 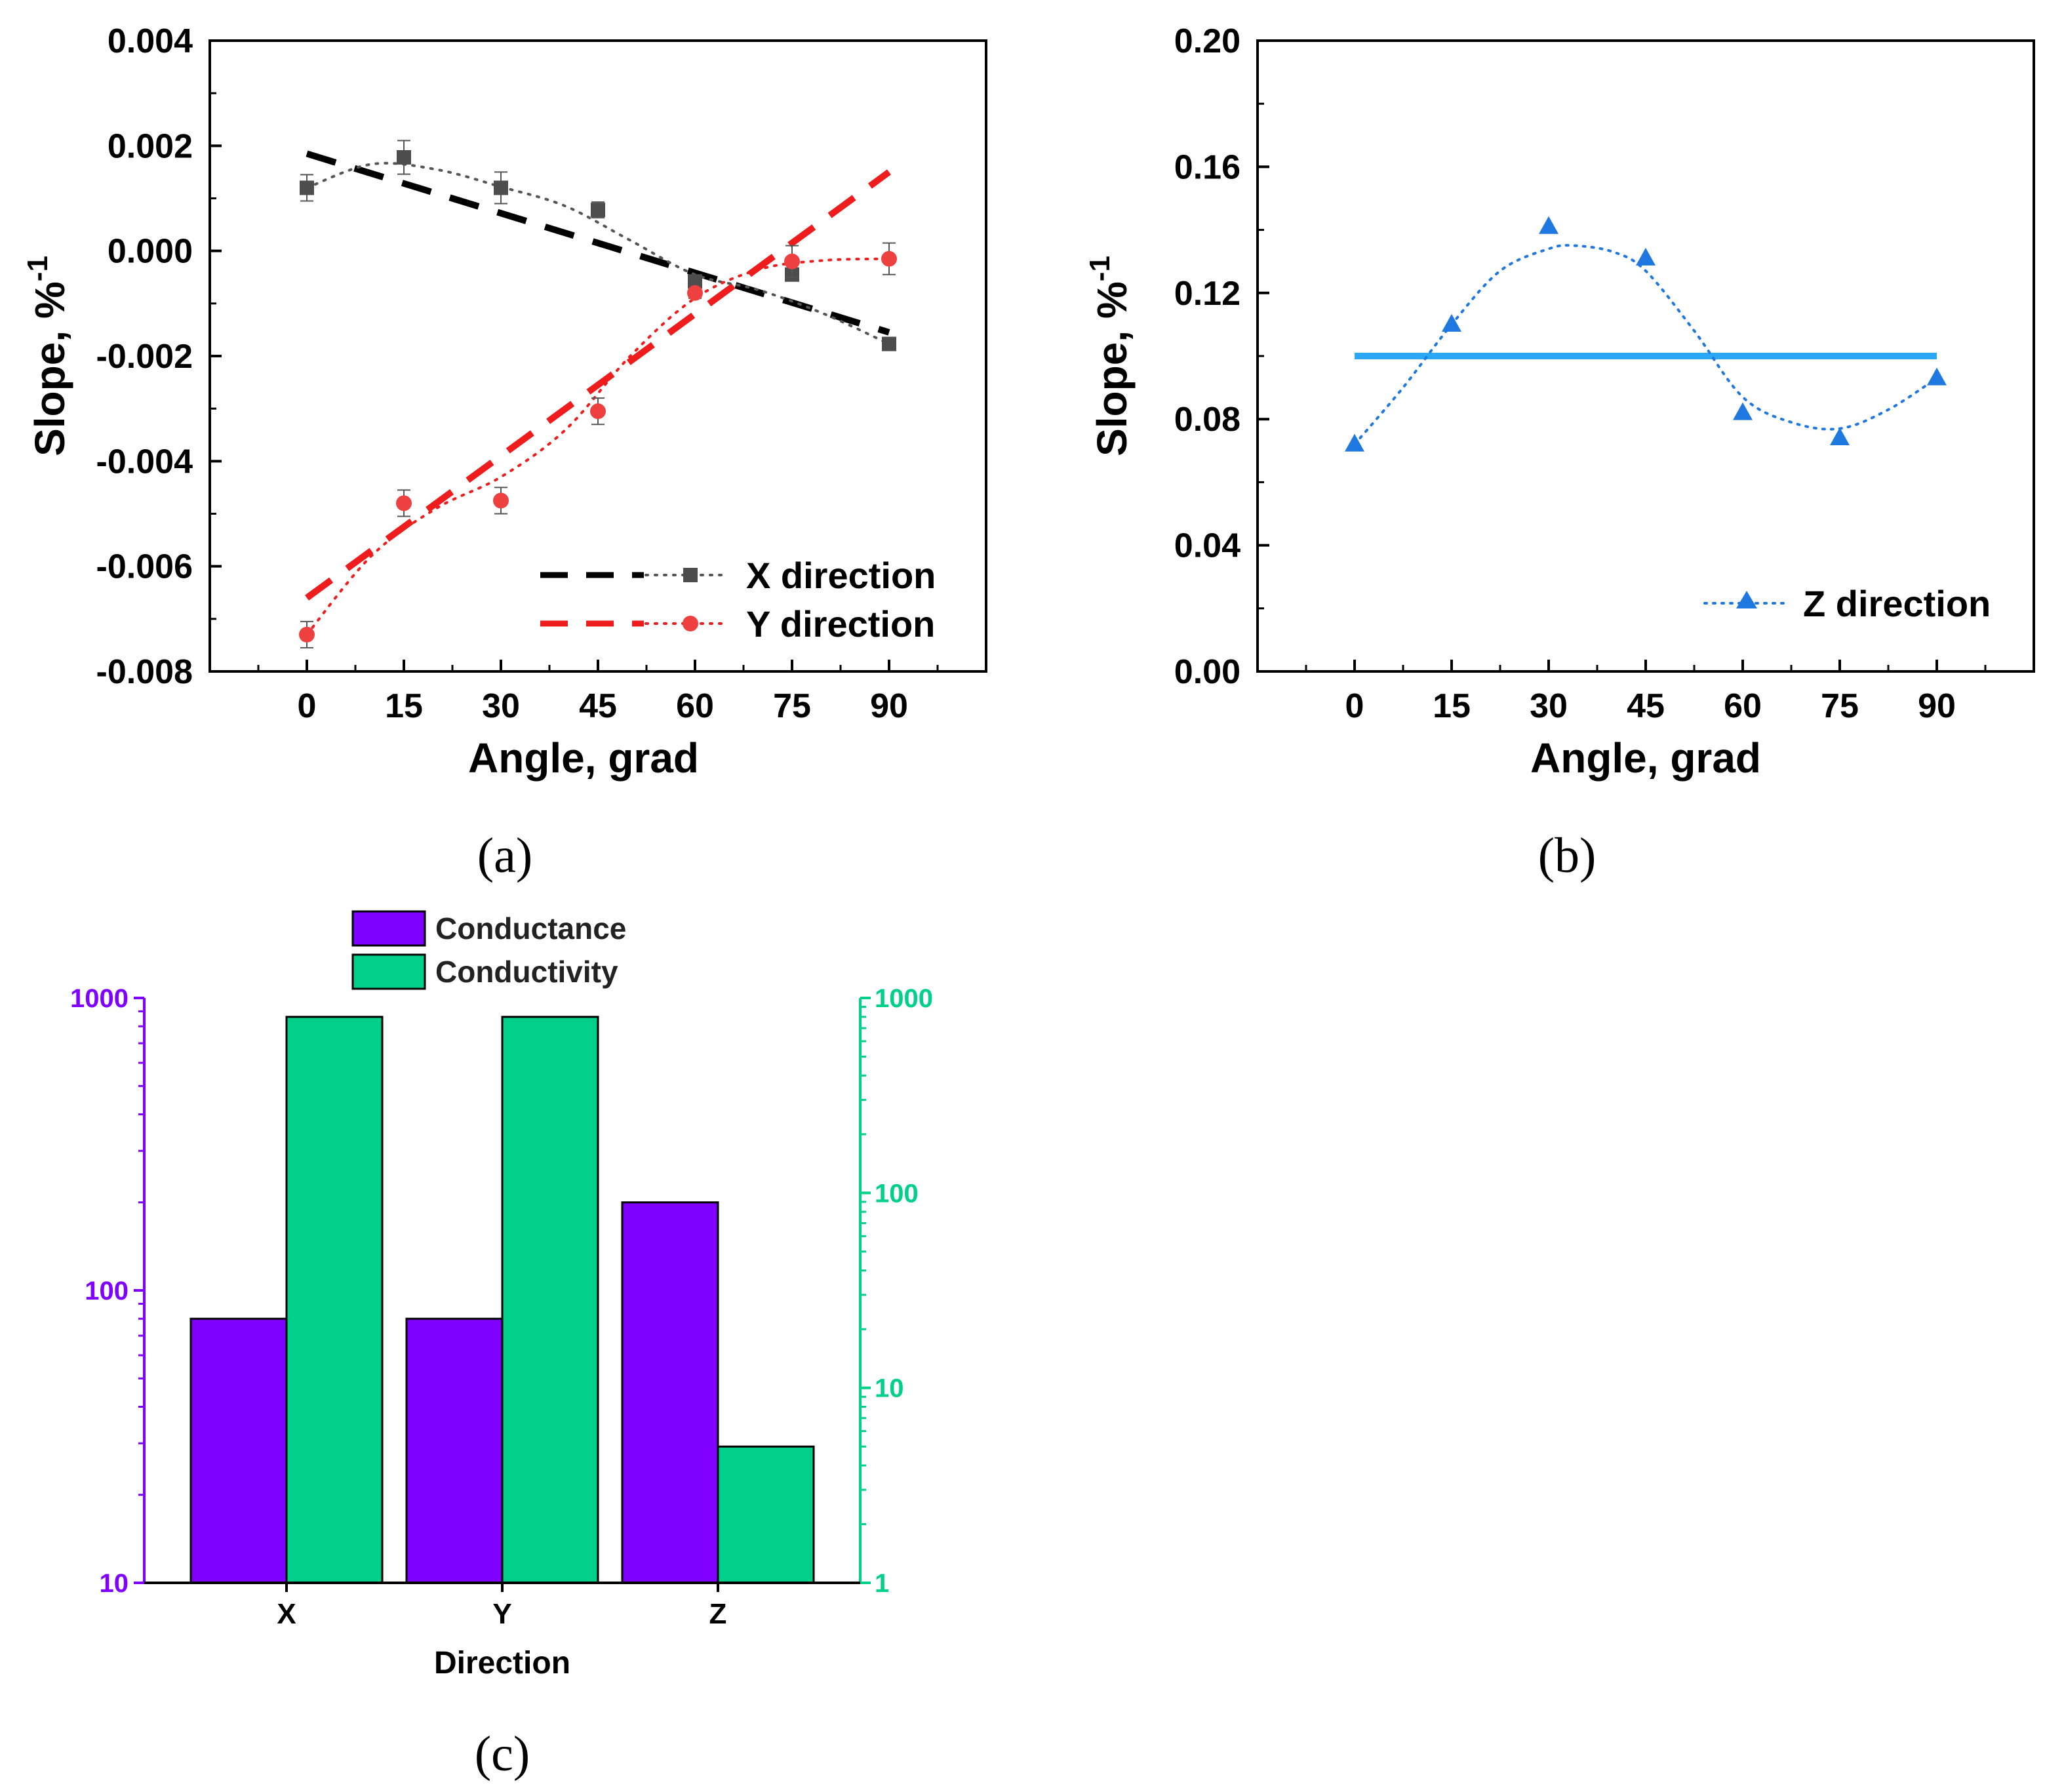 I want to click on panel-a-y-axis-label: Slope, %, so click(x=49, y=369).